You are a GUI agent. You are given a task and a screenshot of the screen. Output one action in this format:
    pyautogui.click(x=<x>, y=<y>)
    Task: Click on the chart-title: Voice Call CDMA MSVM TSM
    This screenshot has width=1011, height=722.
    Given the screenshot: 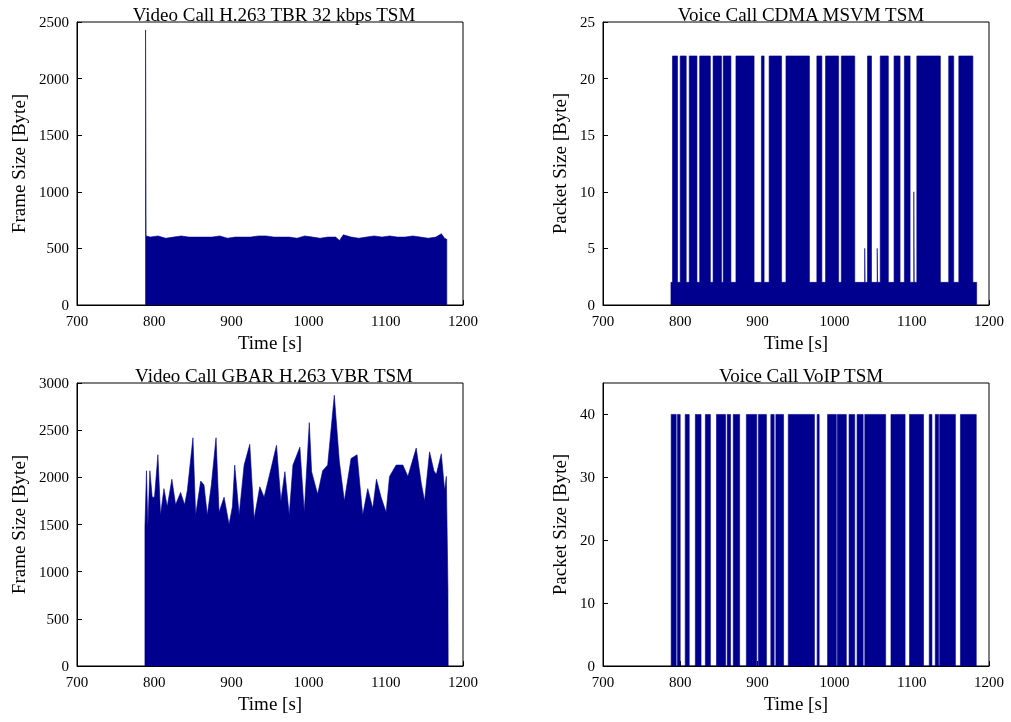 What is the action you would take?
    pyautogui.click(x=801, y=14)
    